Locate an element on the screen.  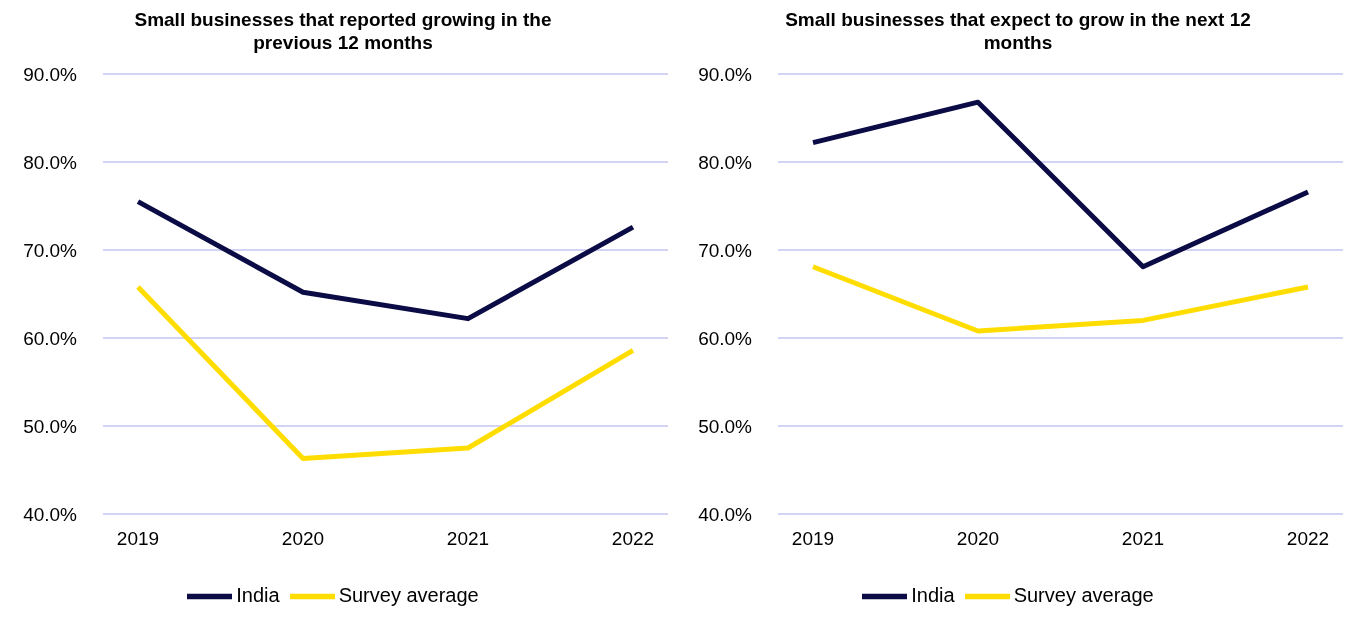
chart-title: Small businesses that reported growing in the previous 12 months is located at coordinates (343, 31).